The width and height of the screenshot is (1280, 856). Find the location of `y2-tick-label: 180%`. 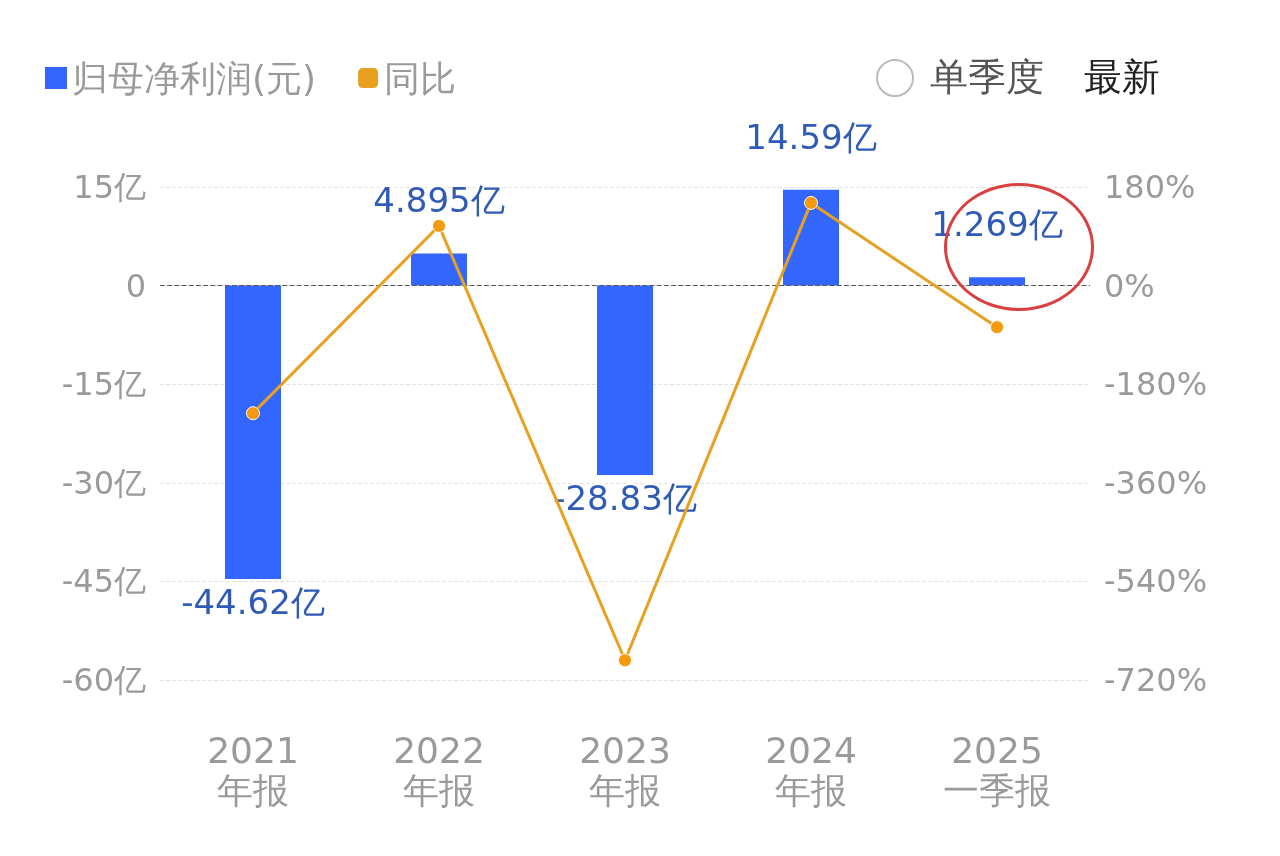

y2-tick-label: 180% is located at coordinates (1150, 187).